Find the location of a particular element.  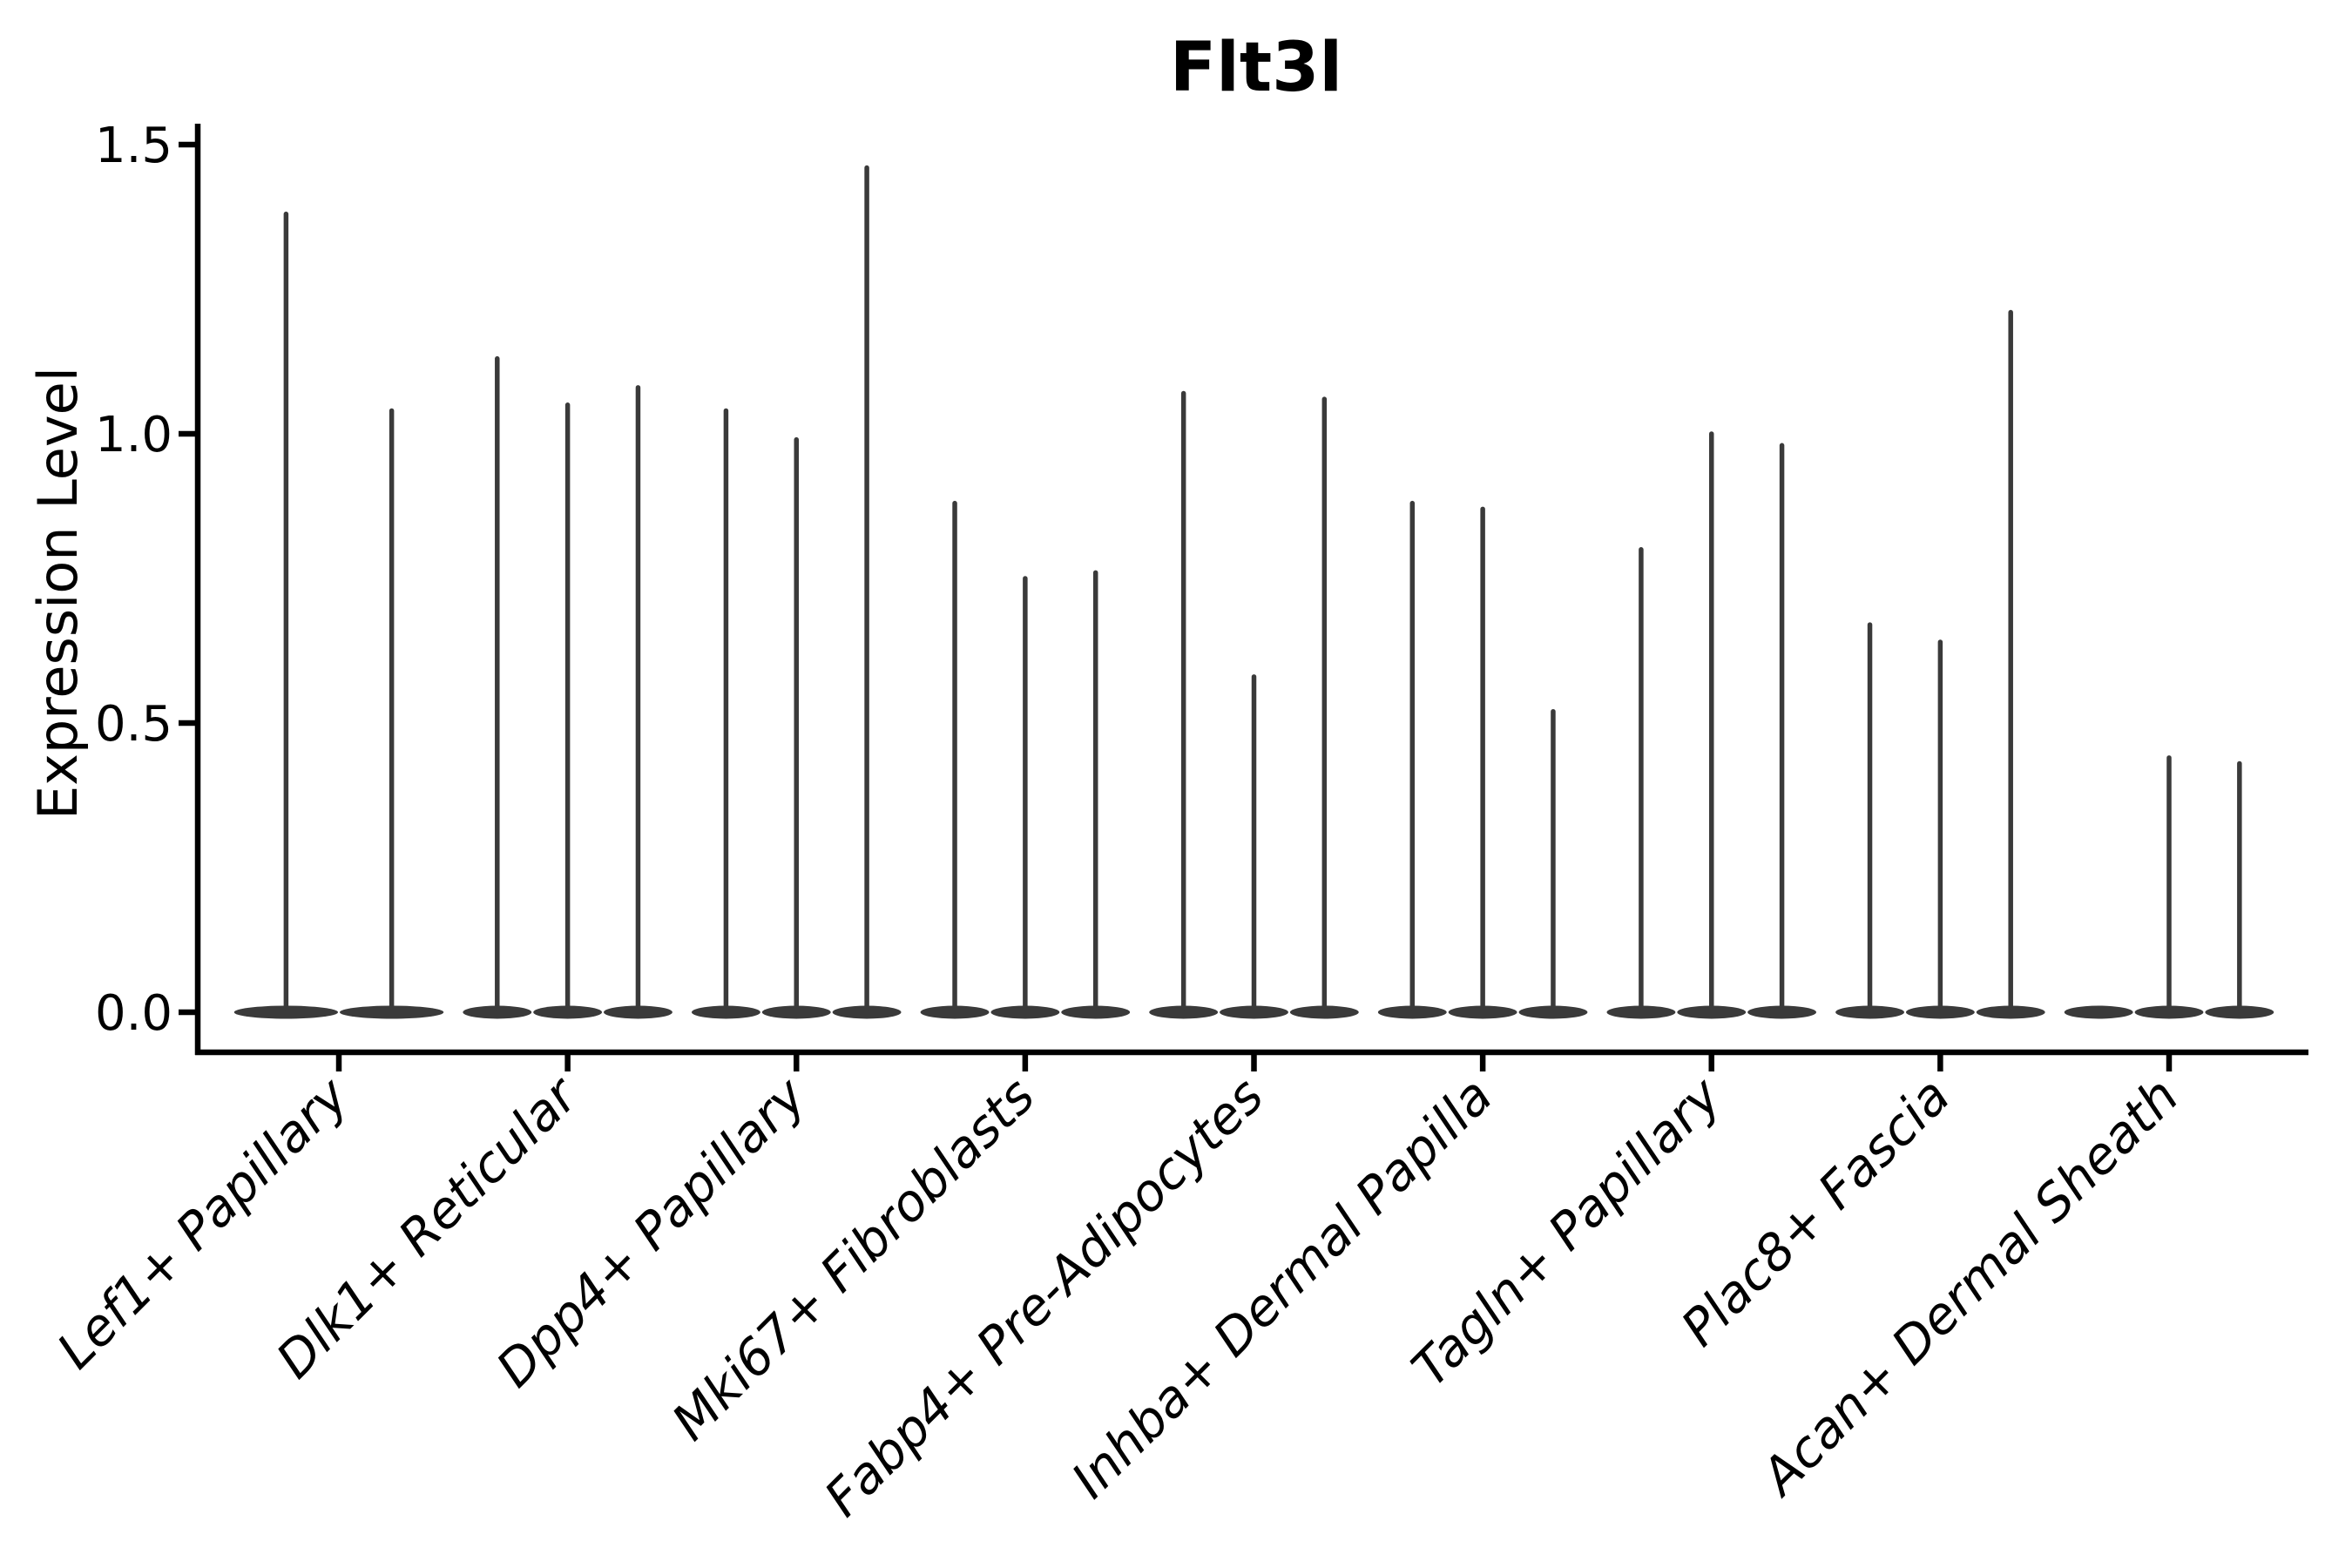

y-axis-tick-labels: 0.0 0.5 1.0 1.5 is located at coordinates (134, 580).